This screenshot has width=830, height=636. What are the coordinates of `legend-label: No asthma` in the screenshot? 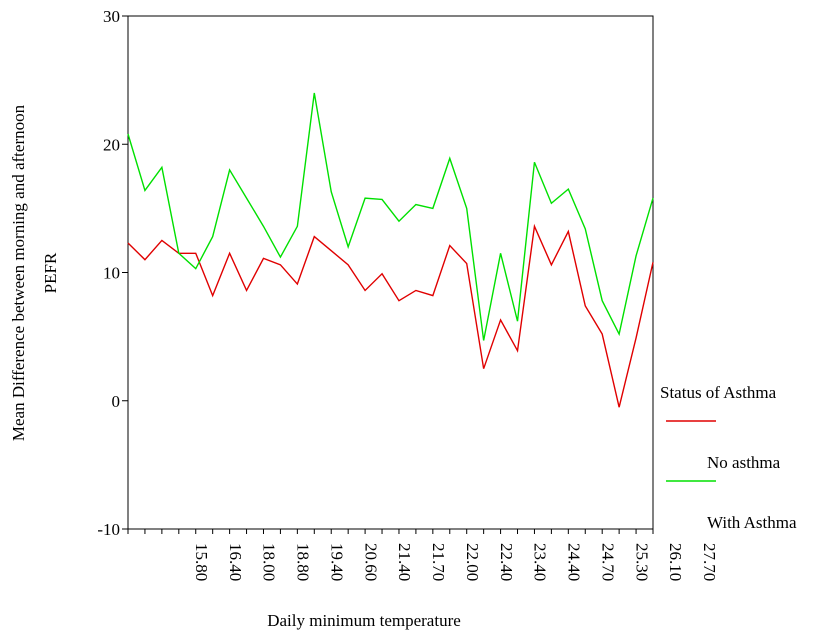 It's located at (744, 462).